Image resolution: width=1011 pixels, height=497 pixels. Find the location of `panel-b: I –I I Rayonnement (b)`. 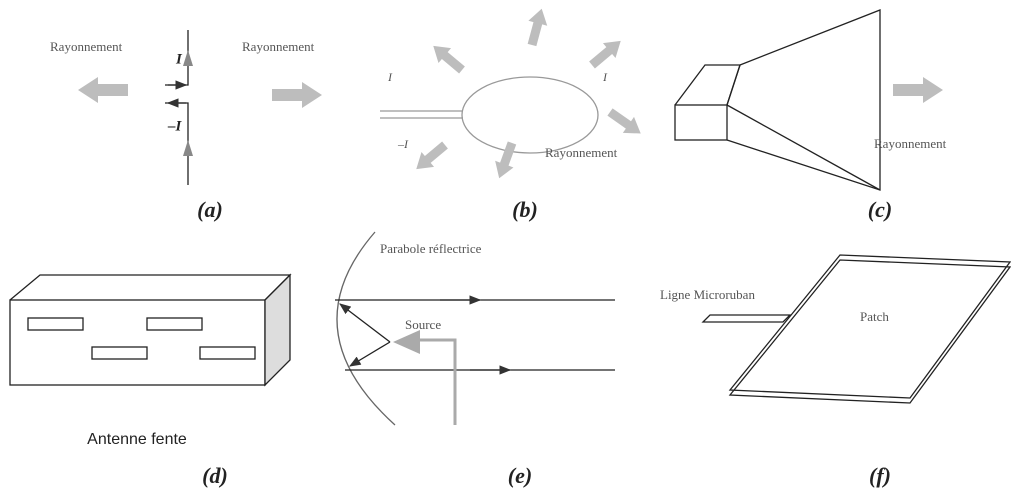

panel-b: I –I I Rayonnement (b) is located at coordinates (513, 114).